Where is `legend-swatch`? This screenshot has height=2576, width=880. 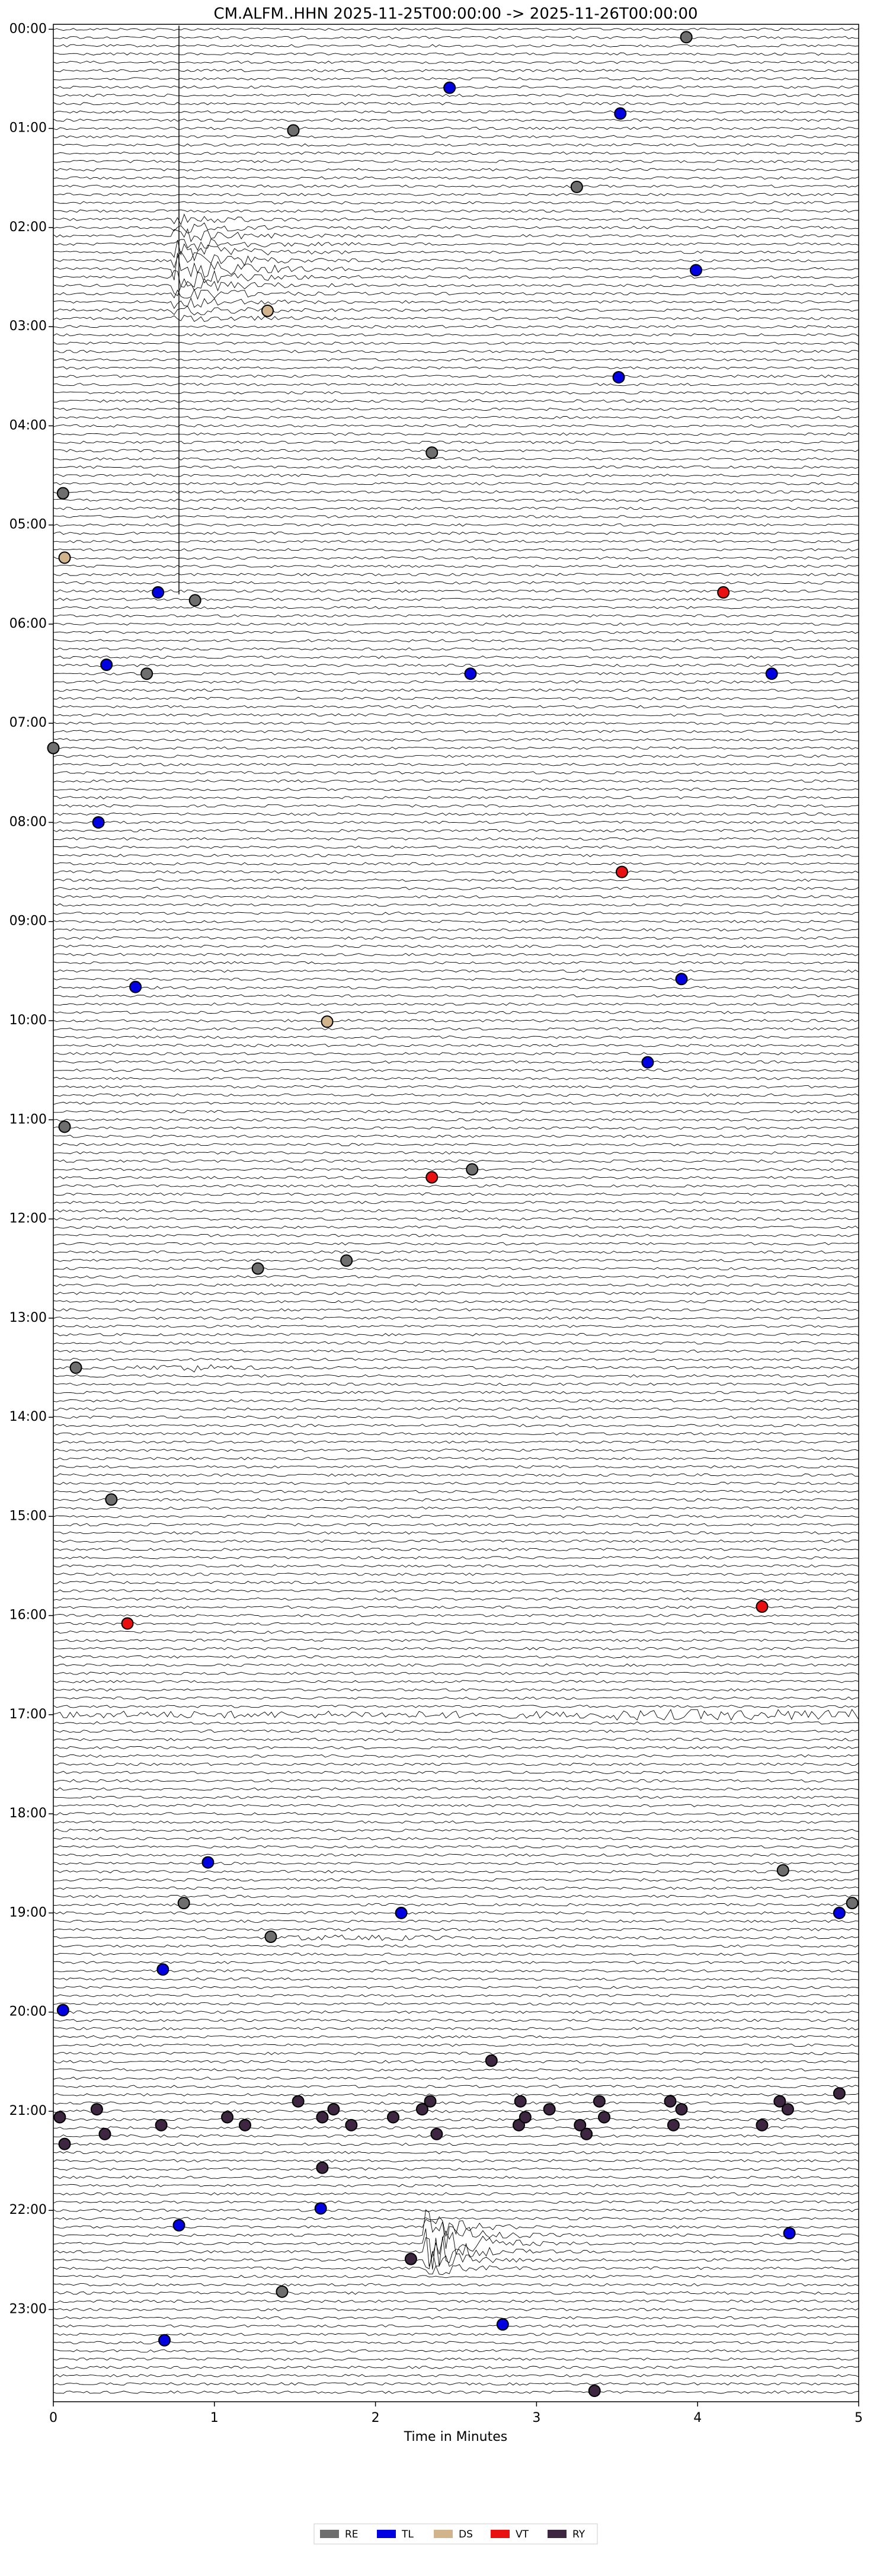
legend-swatch is located at coordinates (329, 2534).